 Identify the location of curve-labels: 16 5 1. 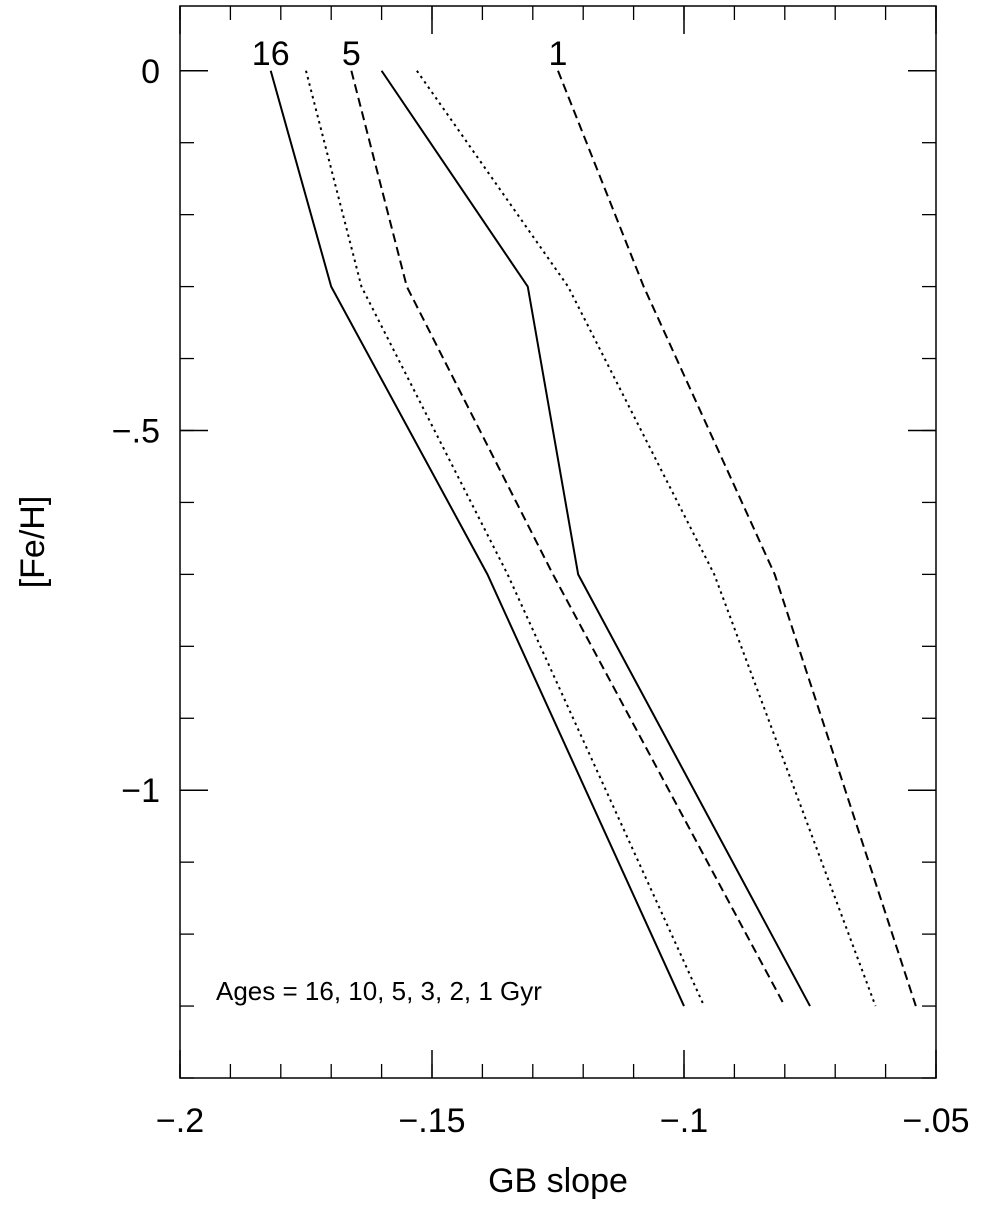
(410, 54).